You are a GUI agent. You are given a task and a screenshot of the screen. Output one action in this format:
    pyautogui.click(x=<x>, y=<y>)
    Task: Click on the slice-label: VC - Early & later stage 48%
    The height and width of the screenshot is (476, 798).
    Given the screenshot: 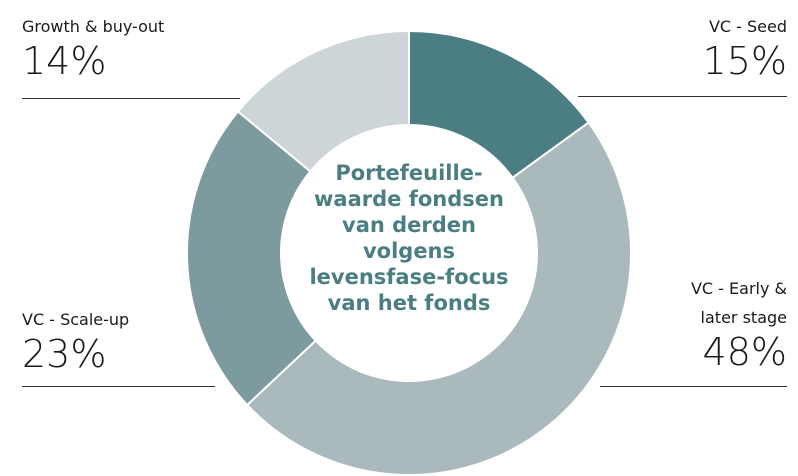 What is the action you would take?
    pyautogui.click(x=722, y=323)
    